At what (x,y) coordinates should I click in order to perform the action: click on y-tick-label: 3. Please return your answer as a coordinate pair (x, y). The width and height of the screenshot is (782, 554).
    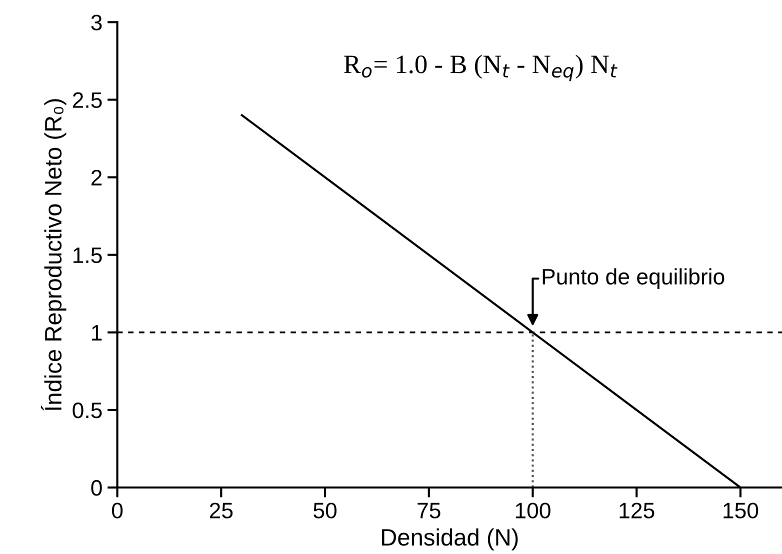
    Looking at the image, I should click on (96, 22).